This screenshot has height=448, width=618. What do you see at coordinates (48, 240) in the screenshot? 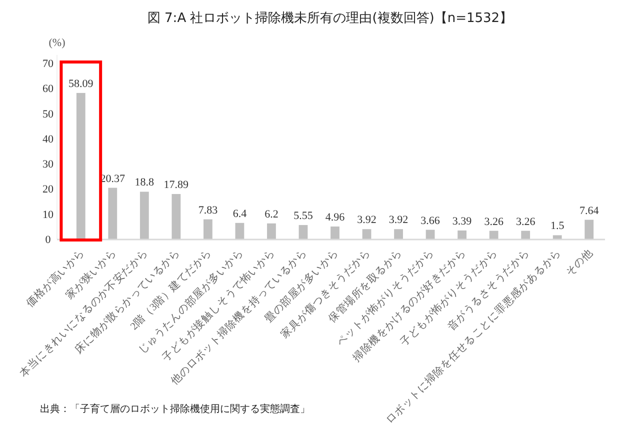
I see `y-tick-label: 0` at bounding box center [48, 240].